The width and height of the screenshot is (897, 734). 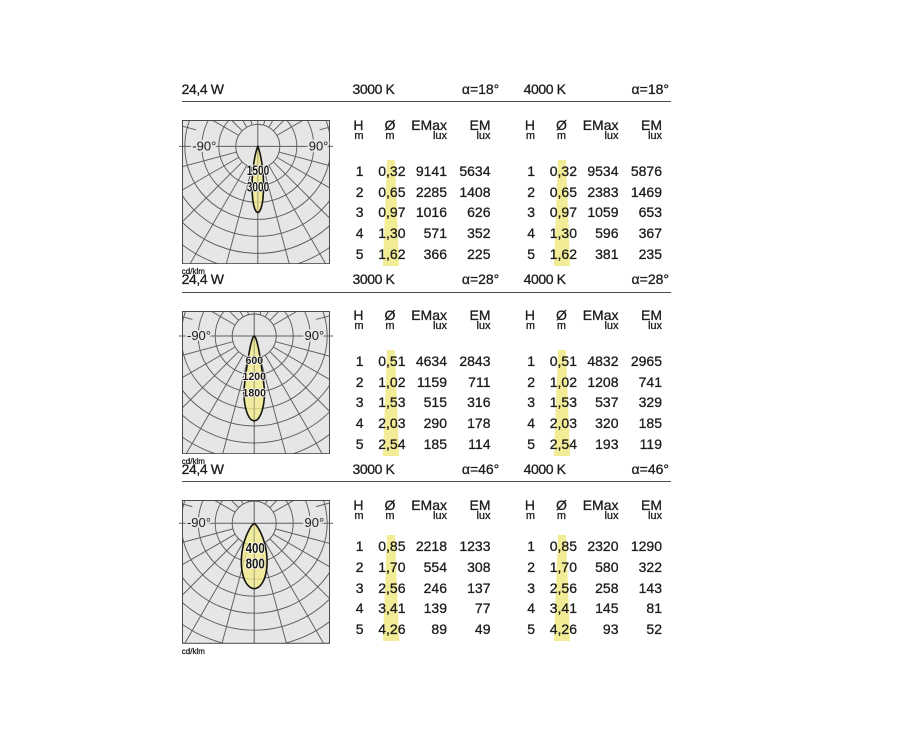 What do you see at coordinates (254, 376) in the screenshot?
I see `svg-text: 1200` at bounding box center [254, 376].